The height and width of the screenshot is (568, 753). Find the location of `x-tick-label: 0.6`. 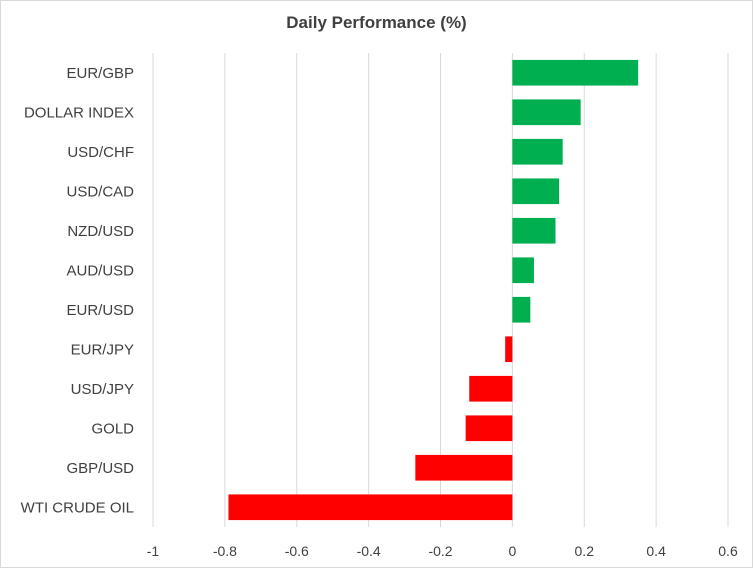

x-tick-label: 0.6 is located at coordinates (728, 551).